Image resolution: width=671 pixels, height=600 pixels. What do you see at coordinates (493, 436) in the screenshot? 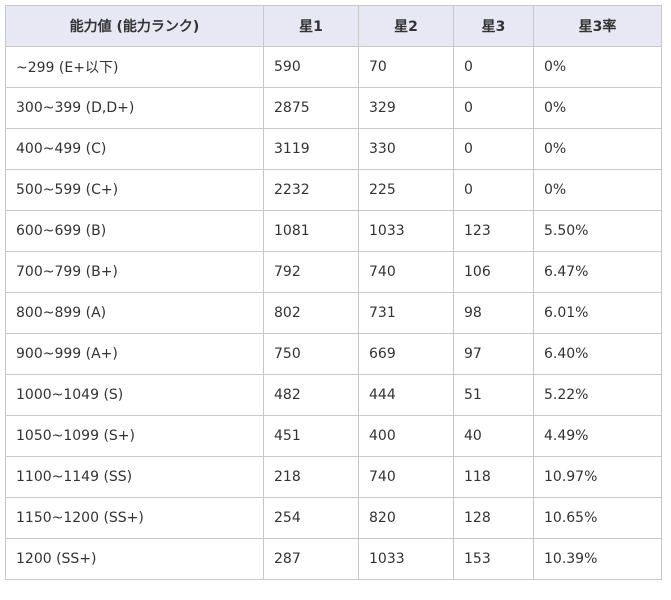
I see `cell-star3: 40` at bounding box center [493, 436].